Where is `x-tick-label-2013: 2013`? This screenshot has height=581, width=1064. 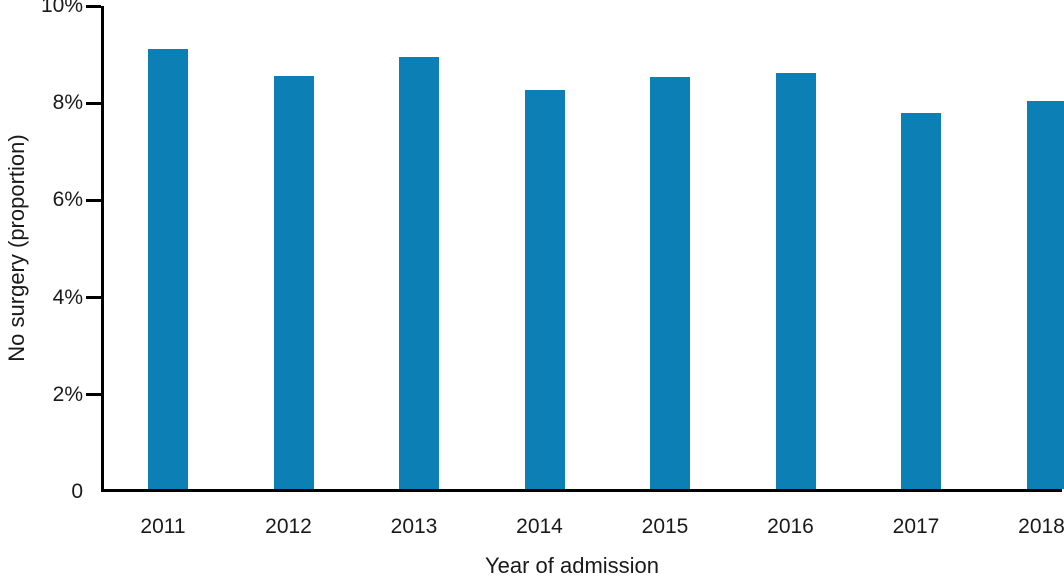
x-tick-label-2013: 2013 is located at coordinates (414, 526).